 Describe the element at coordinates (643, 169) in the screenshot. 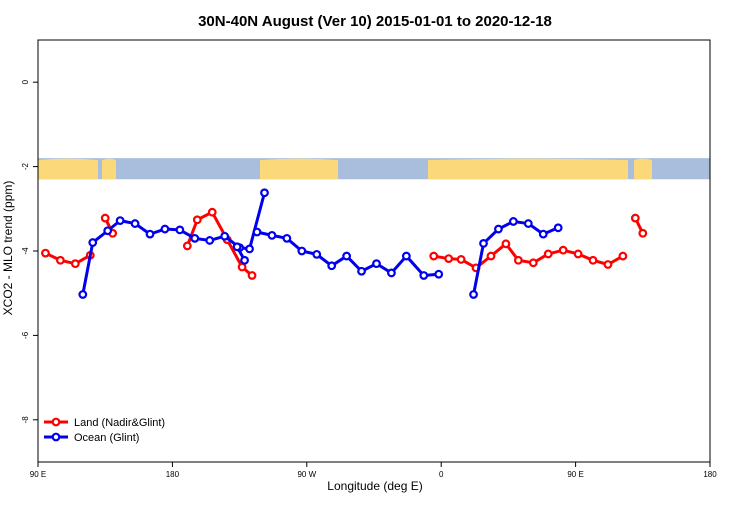

I see `east-asia-coast-landmass` at that location.